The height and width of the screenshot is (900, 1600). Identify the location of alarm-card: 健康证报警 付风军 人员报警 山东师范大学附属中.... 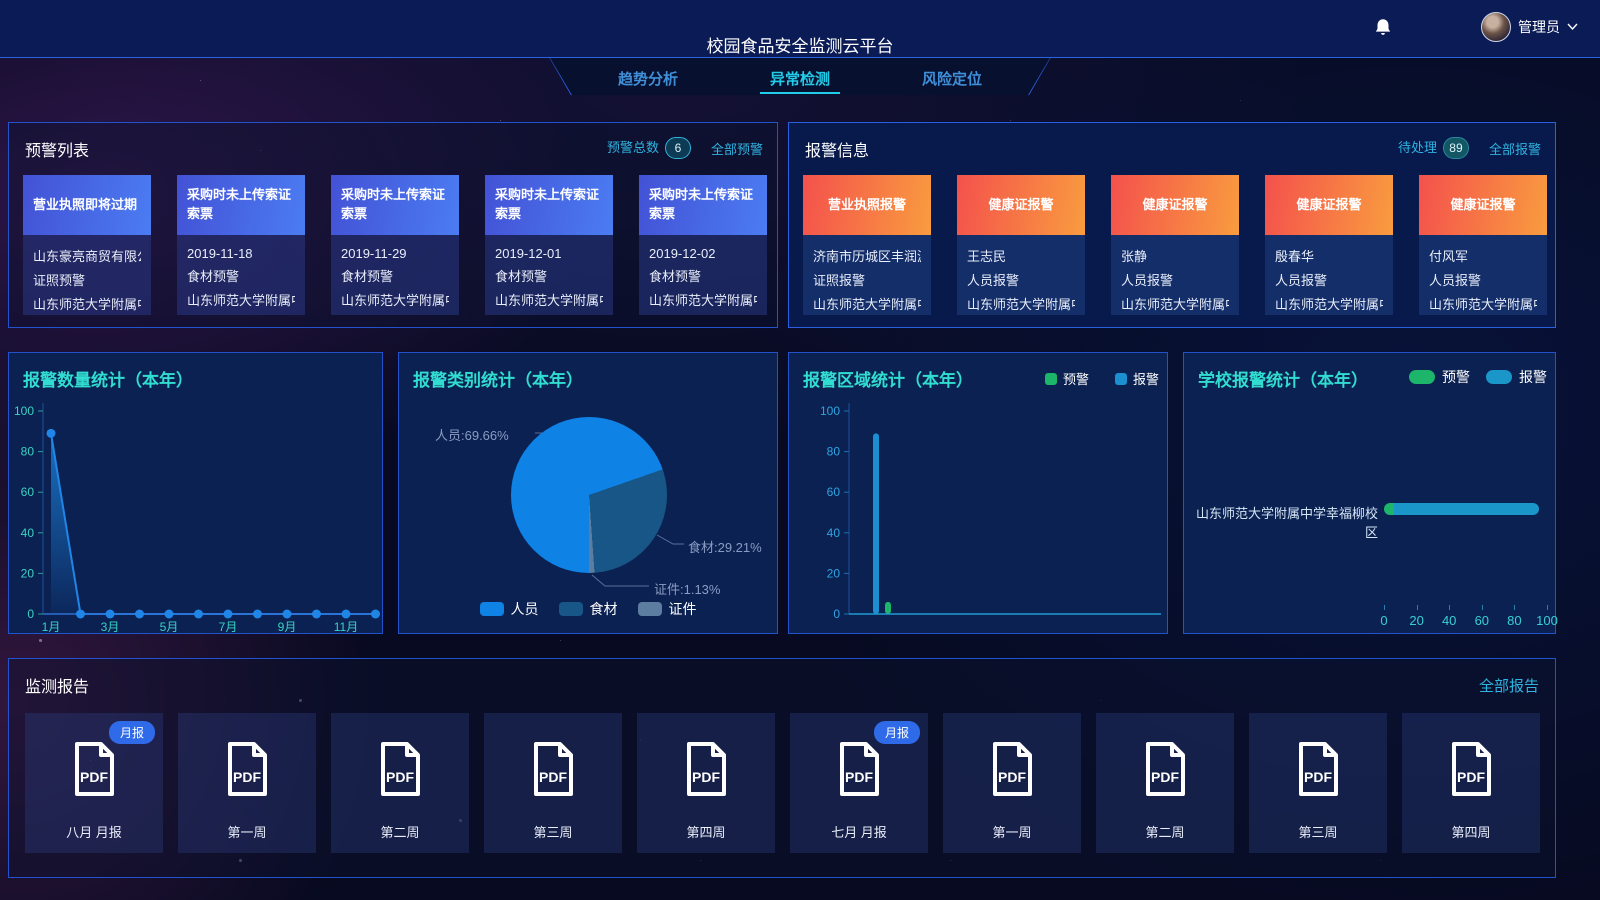
(1483, 245).